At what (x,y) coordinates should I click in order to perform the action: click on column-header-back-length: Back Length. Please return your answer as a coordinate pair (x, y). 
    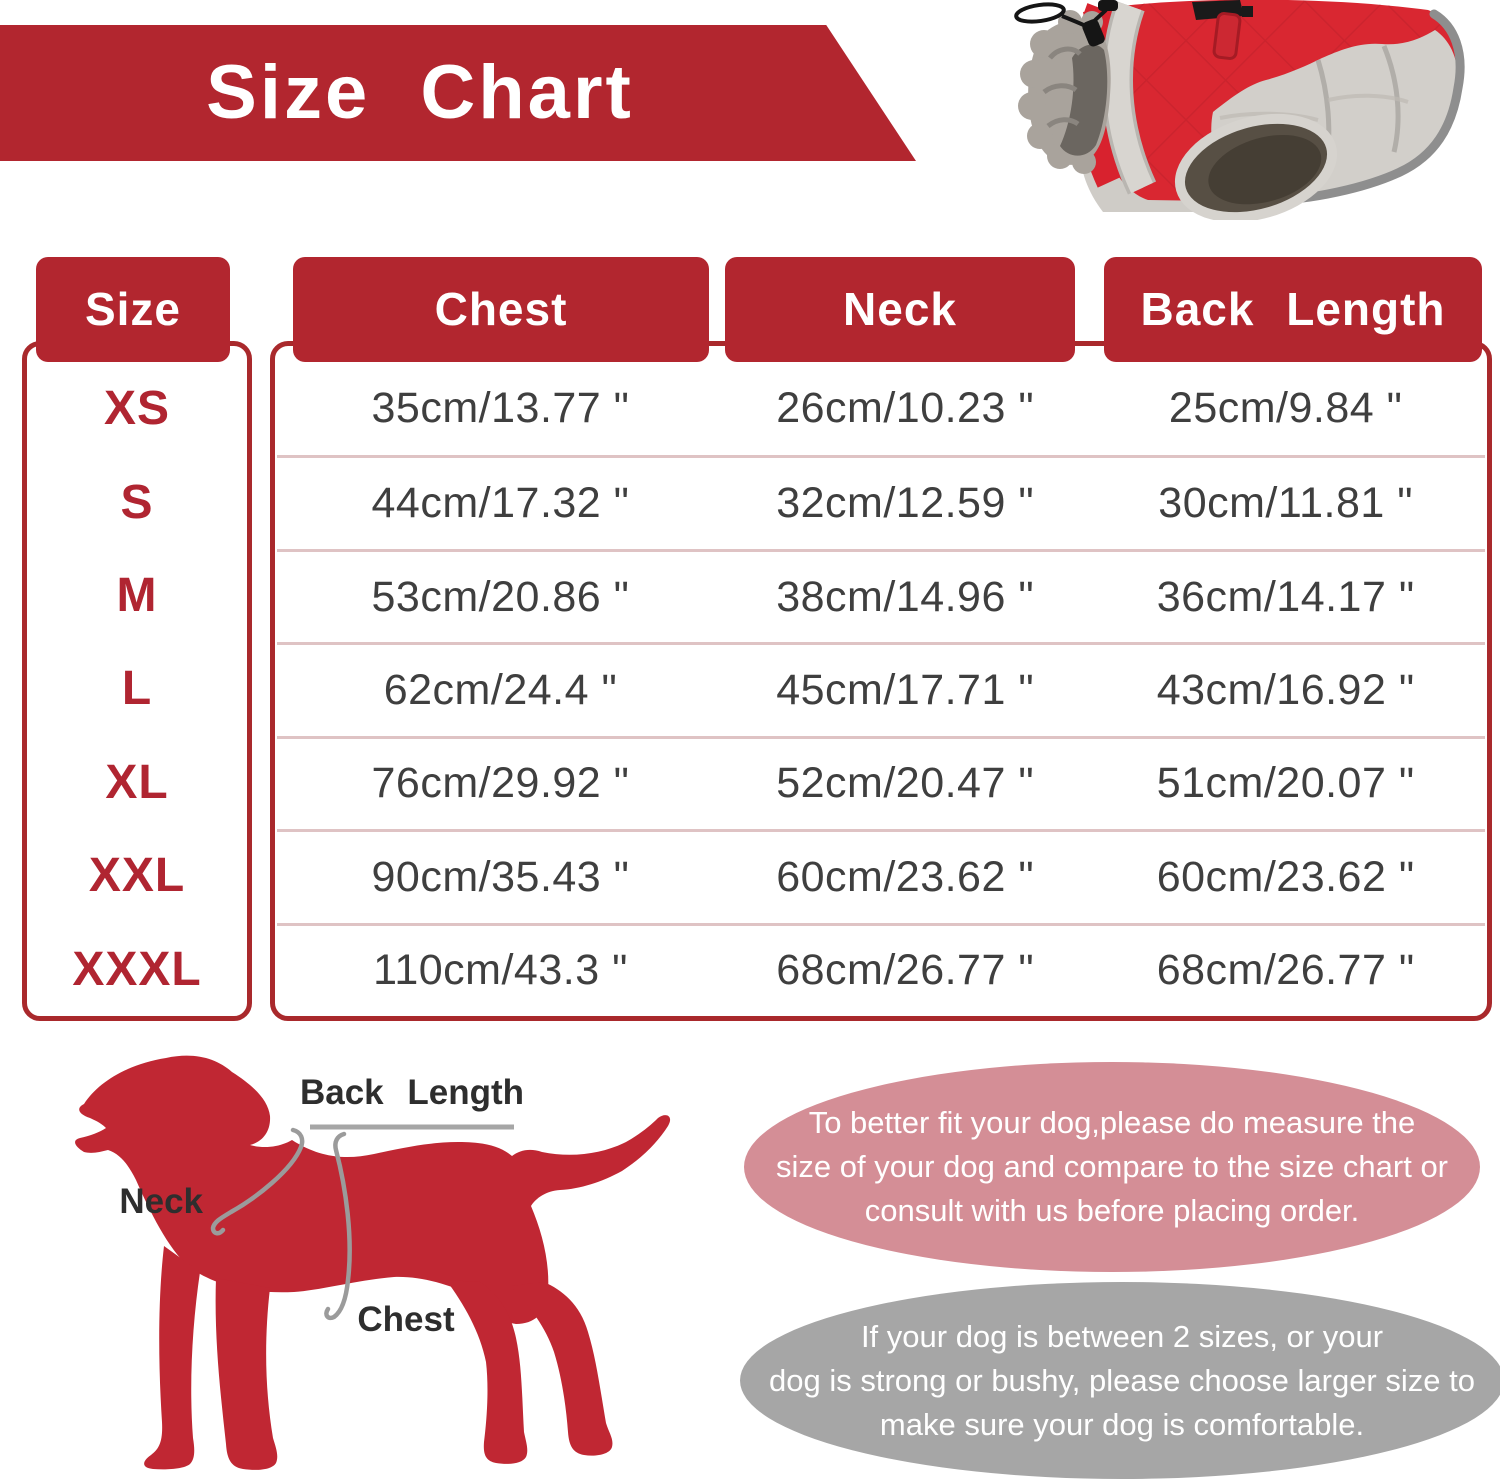
    Looking at the image, I should click on (1293, 309).